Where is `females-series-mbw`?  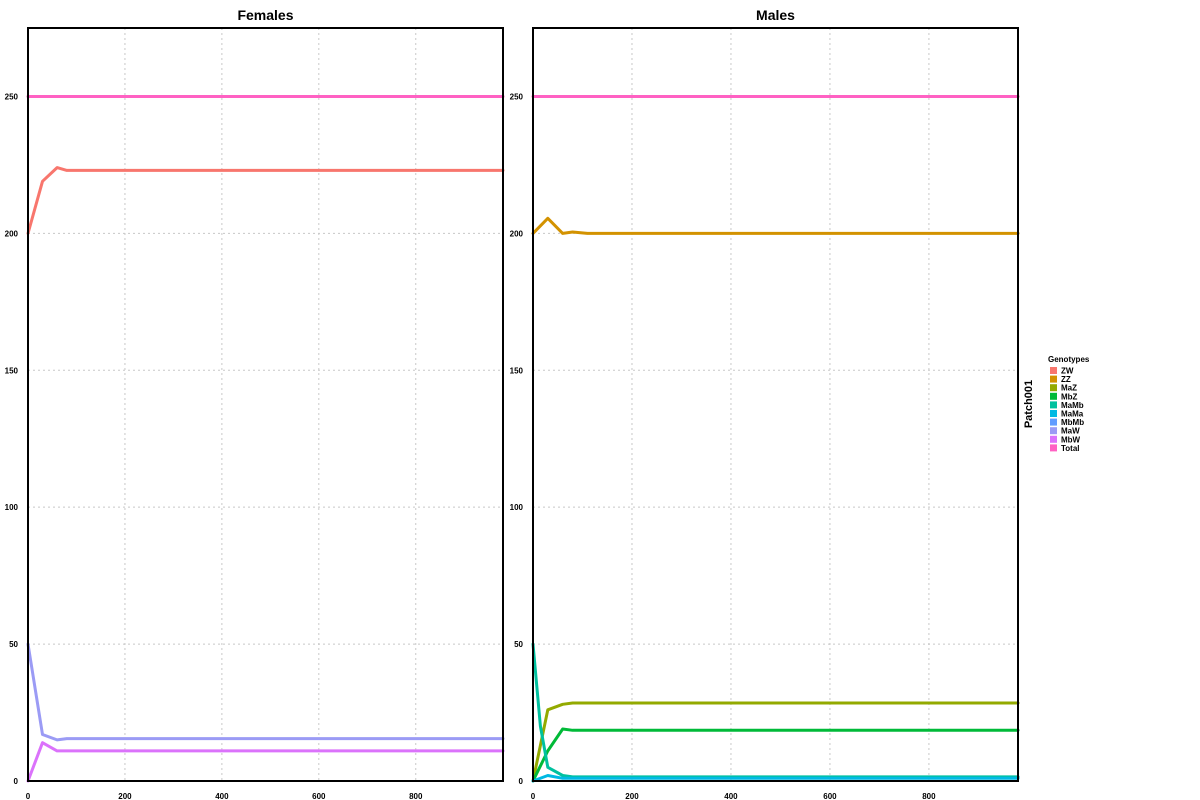
females-series-mbw is located at coordinates (265, 762).